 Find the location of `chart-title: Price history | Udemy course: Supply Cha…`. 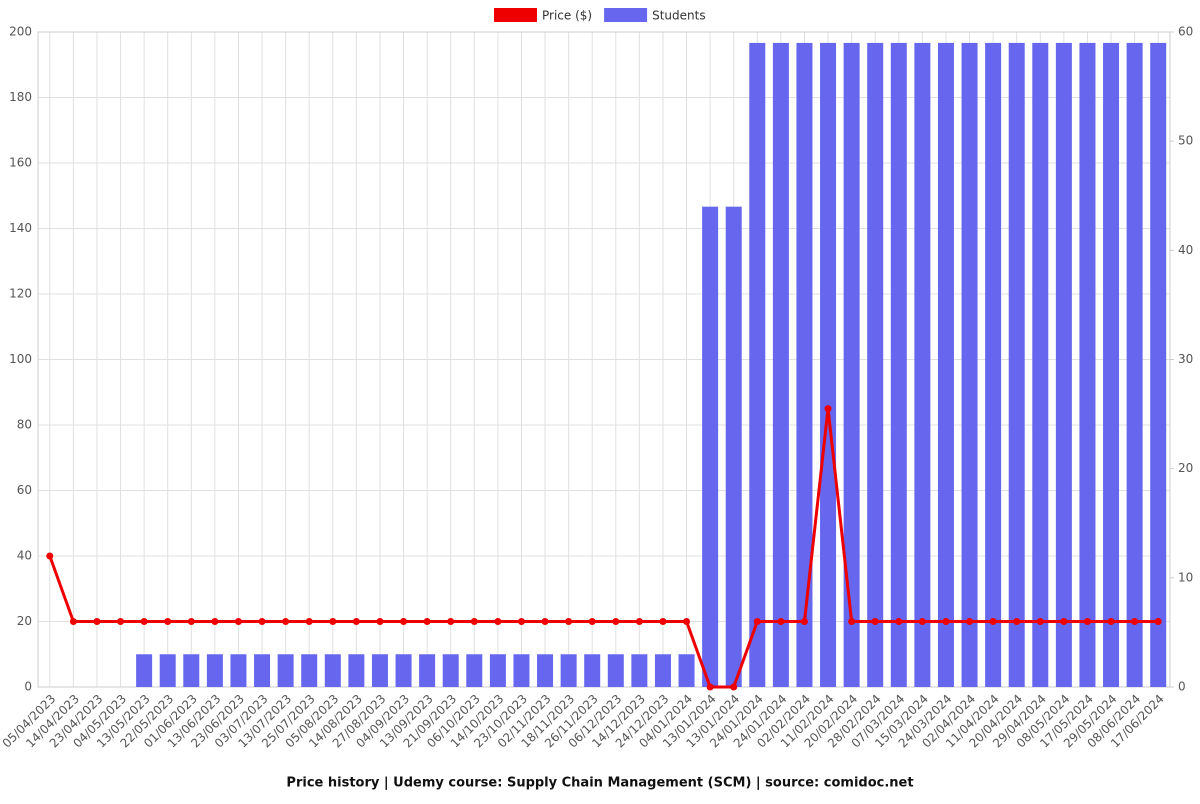

chart-title: Price history | Udemy course: Supply Cha… is located at coordinates (599, 783).